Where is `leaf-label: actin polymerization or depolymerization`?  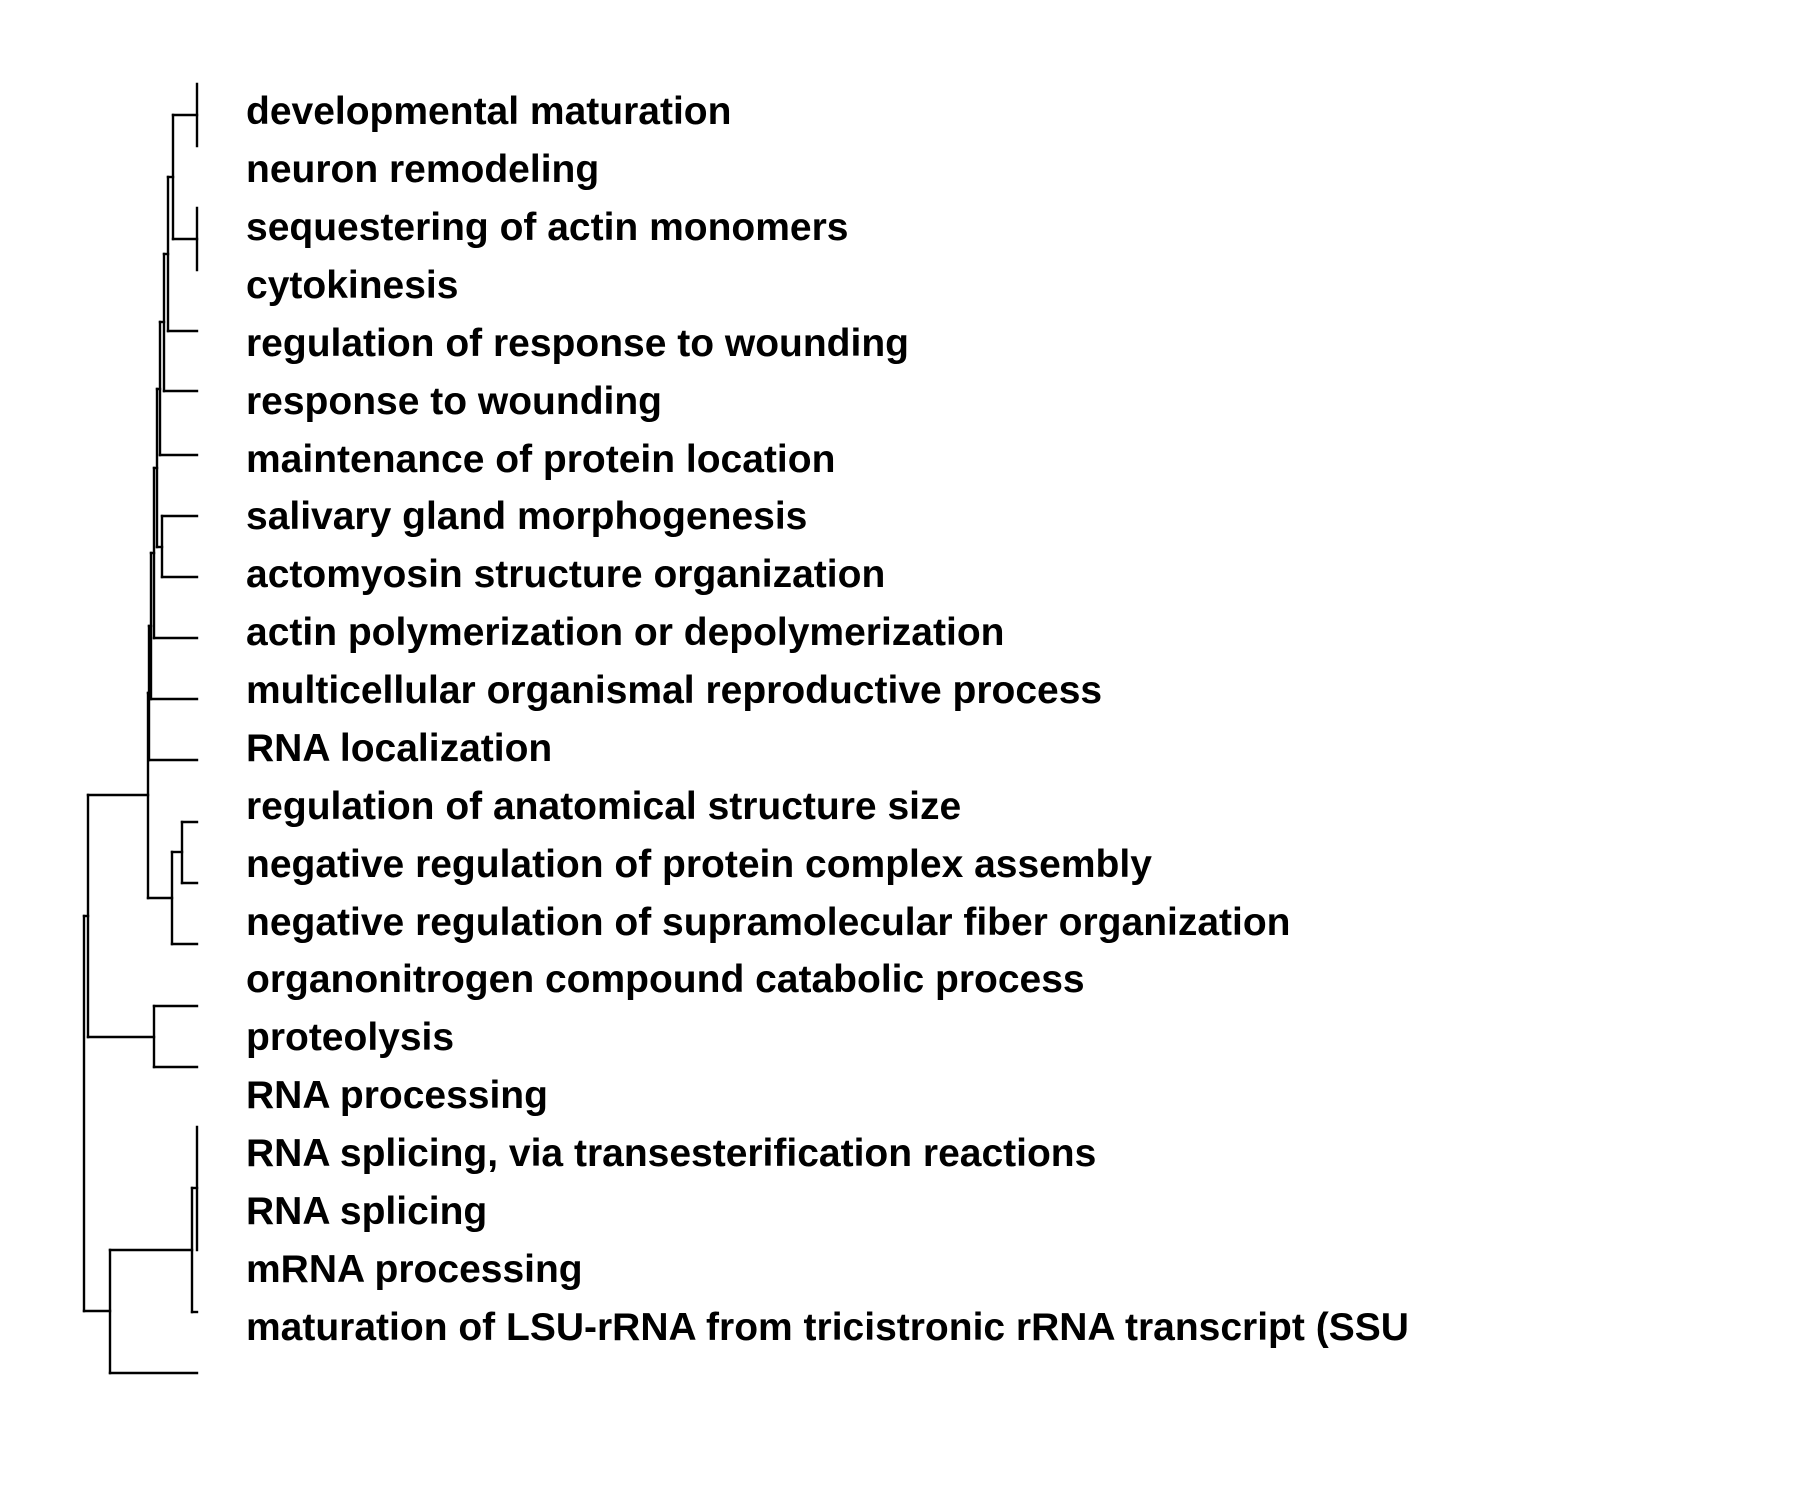
leaf-label: actin polymerization or depolymerization is located at coordinates (625, 632).